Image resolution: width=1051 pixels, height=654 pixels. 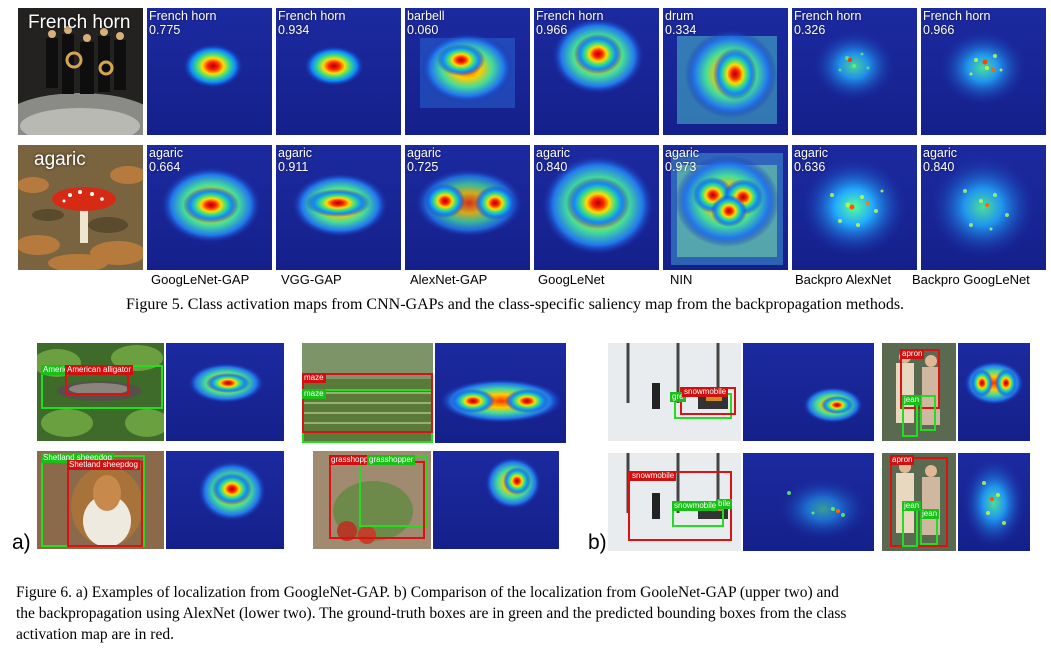 I want to click on score-label: 0.060, so click(x=423, y=30).